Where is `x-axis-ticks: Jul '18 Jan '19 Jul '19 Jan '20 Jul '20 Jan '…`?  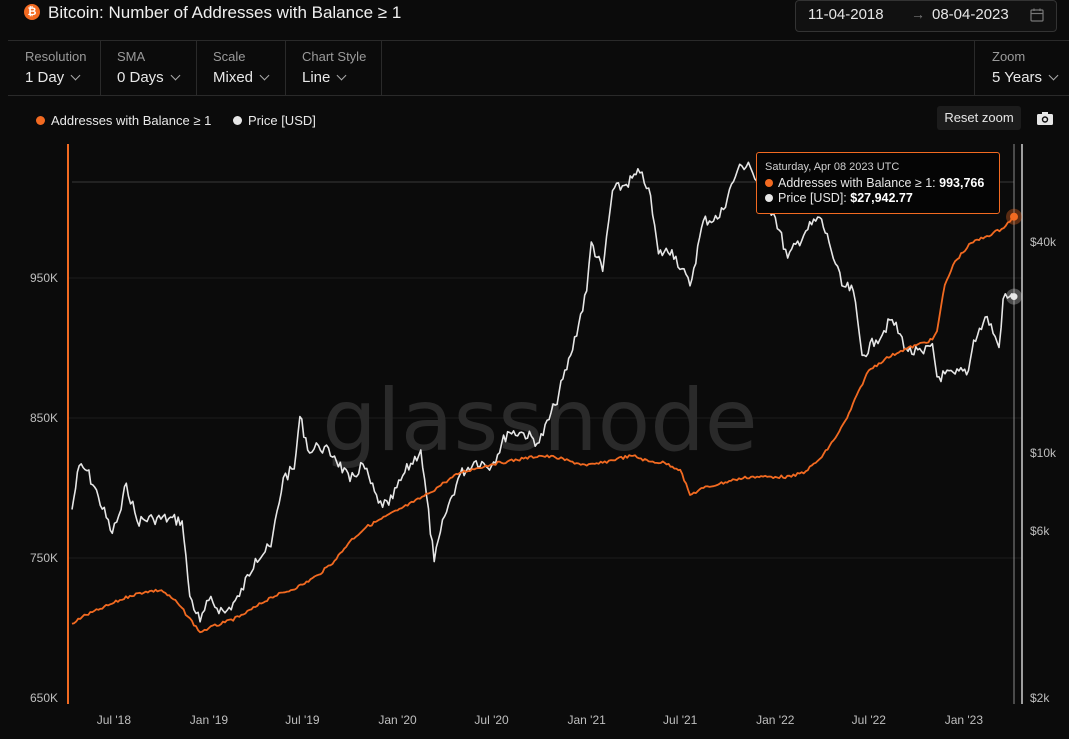 x-axis-ticks: Jul '18 Jan '19 Jul '19 Jan '20 Jul '20 Jan '… is located at coordinates (540, 720).